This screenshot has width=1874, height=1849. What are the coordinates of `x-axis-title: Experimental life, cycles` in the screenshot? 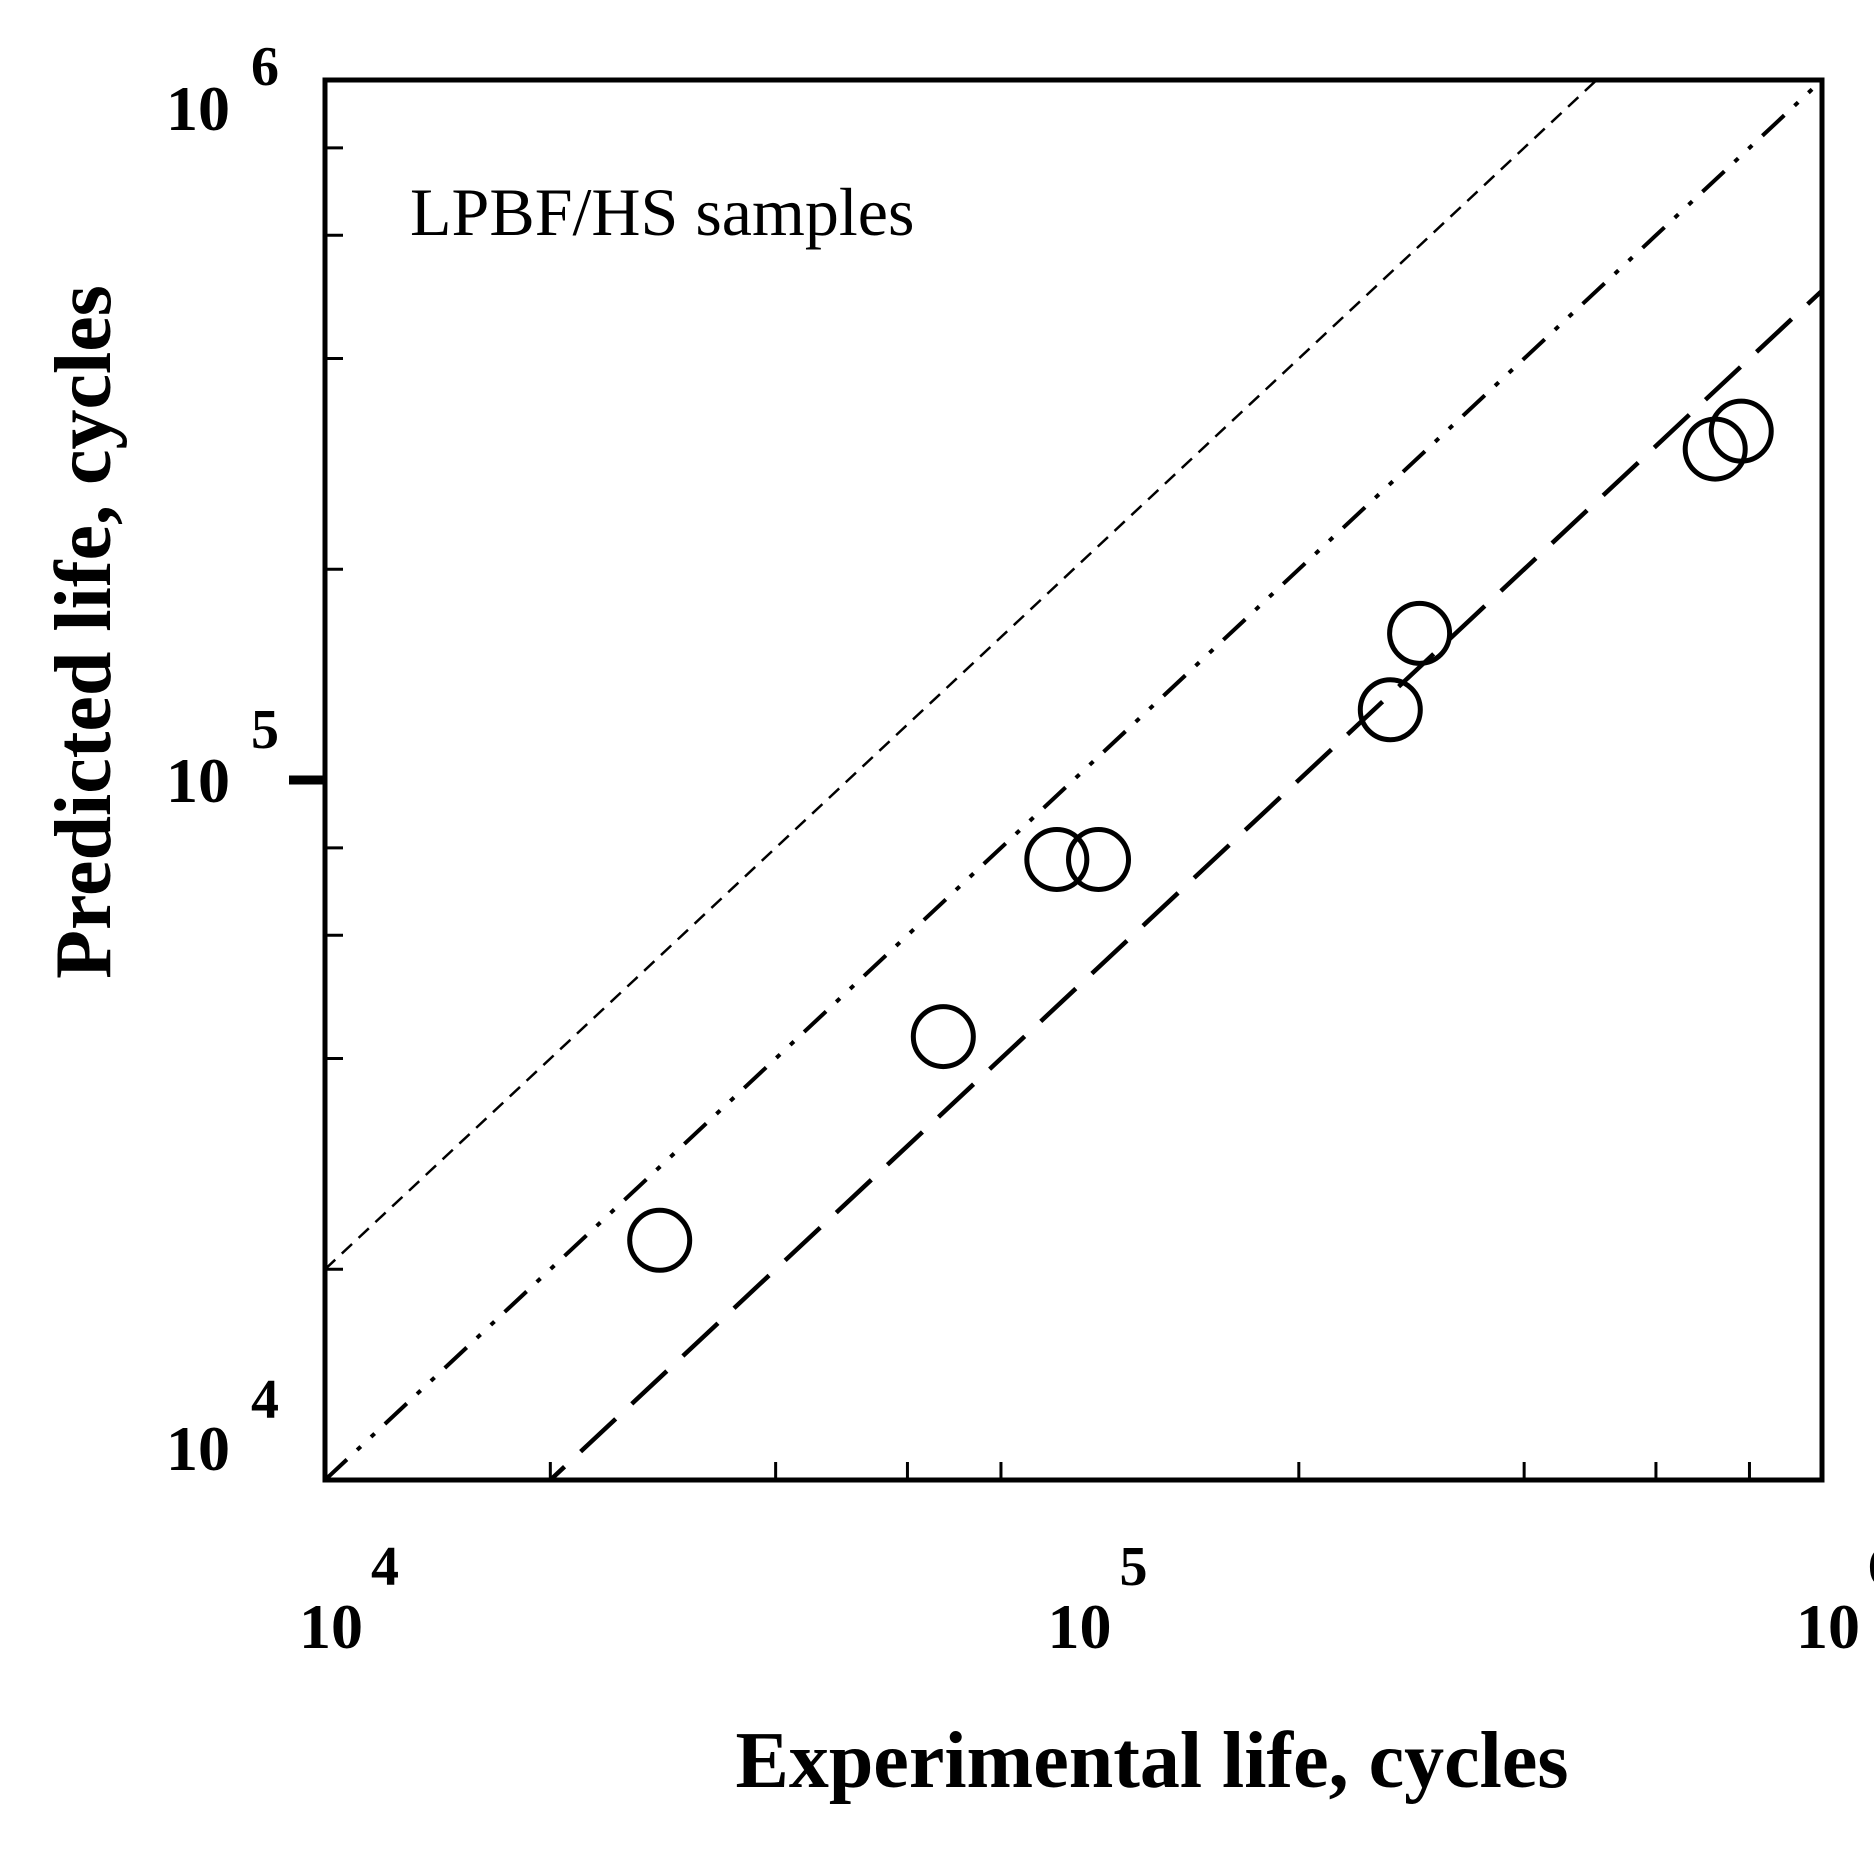 It's located at (1151, 1761).